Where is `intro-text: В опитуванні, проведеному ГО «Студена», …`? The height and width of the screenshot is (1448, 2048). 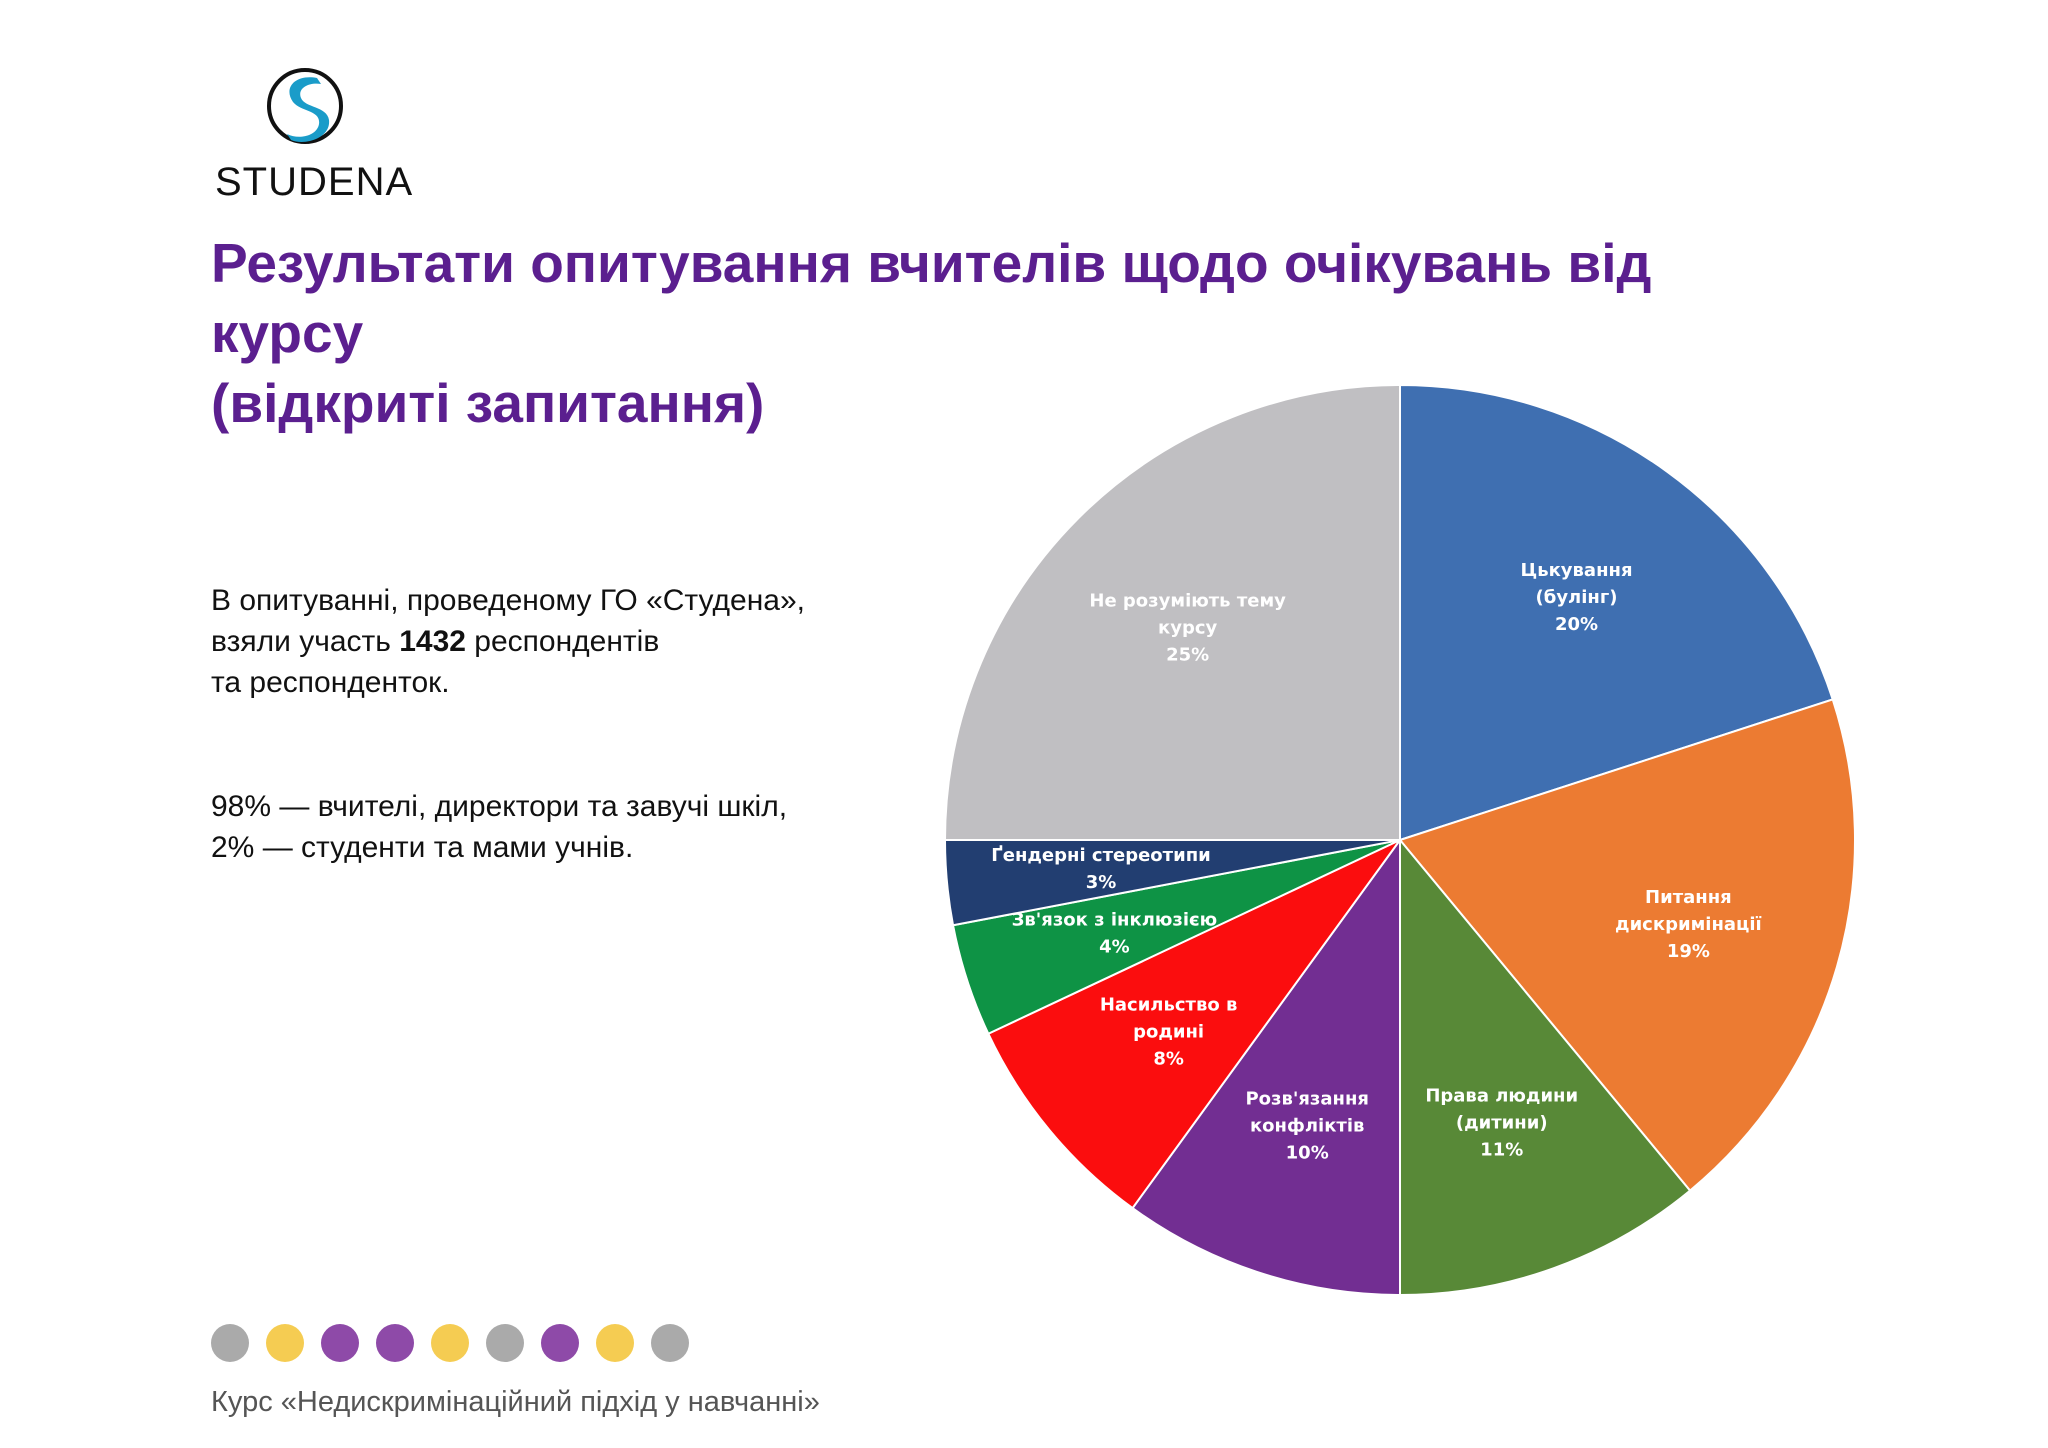 intro-text: В опитуванні, проведеному ГО «Студена», … is located at coordinates (561, 724).